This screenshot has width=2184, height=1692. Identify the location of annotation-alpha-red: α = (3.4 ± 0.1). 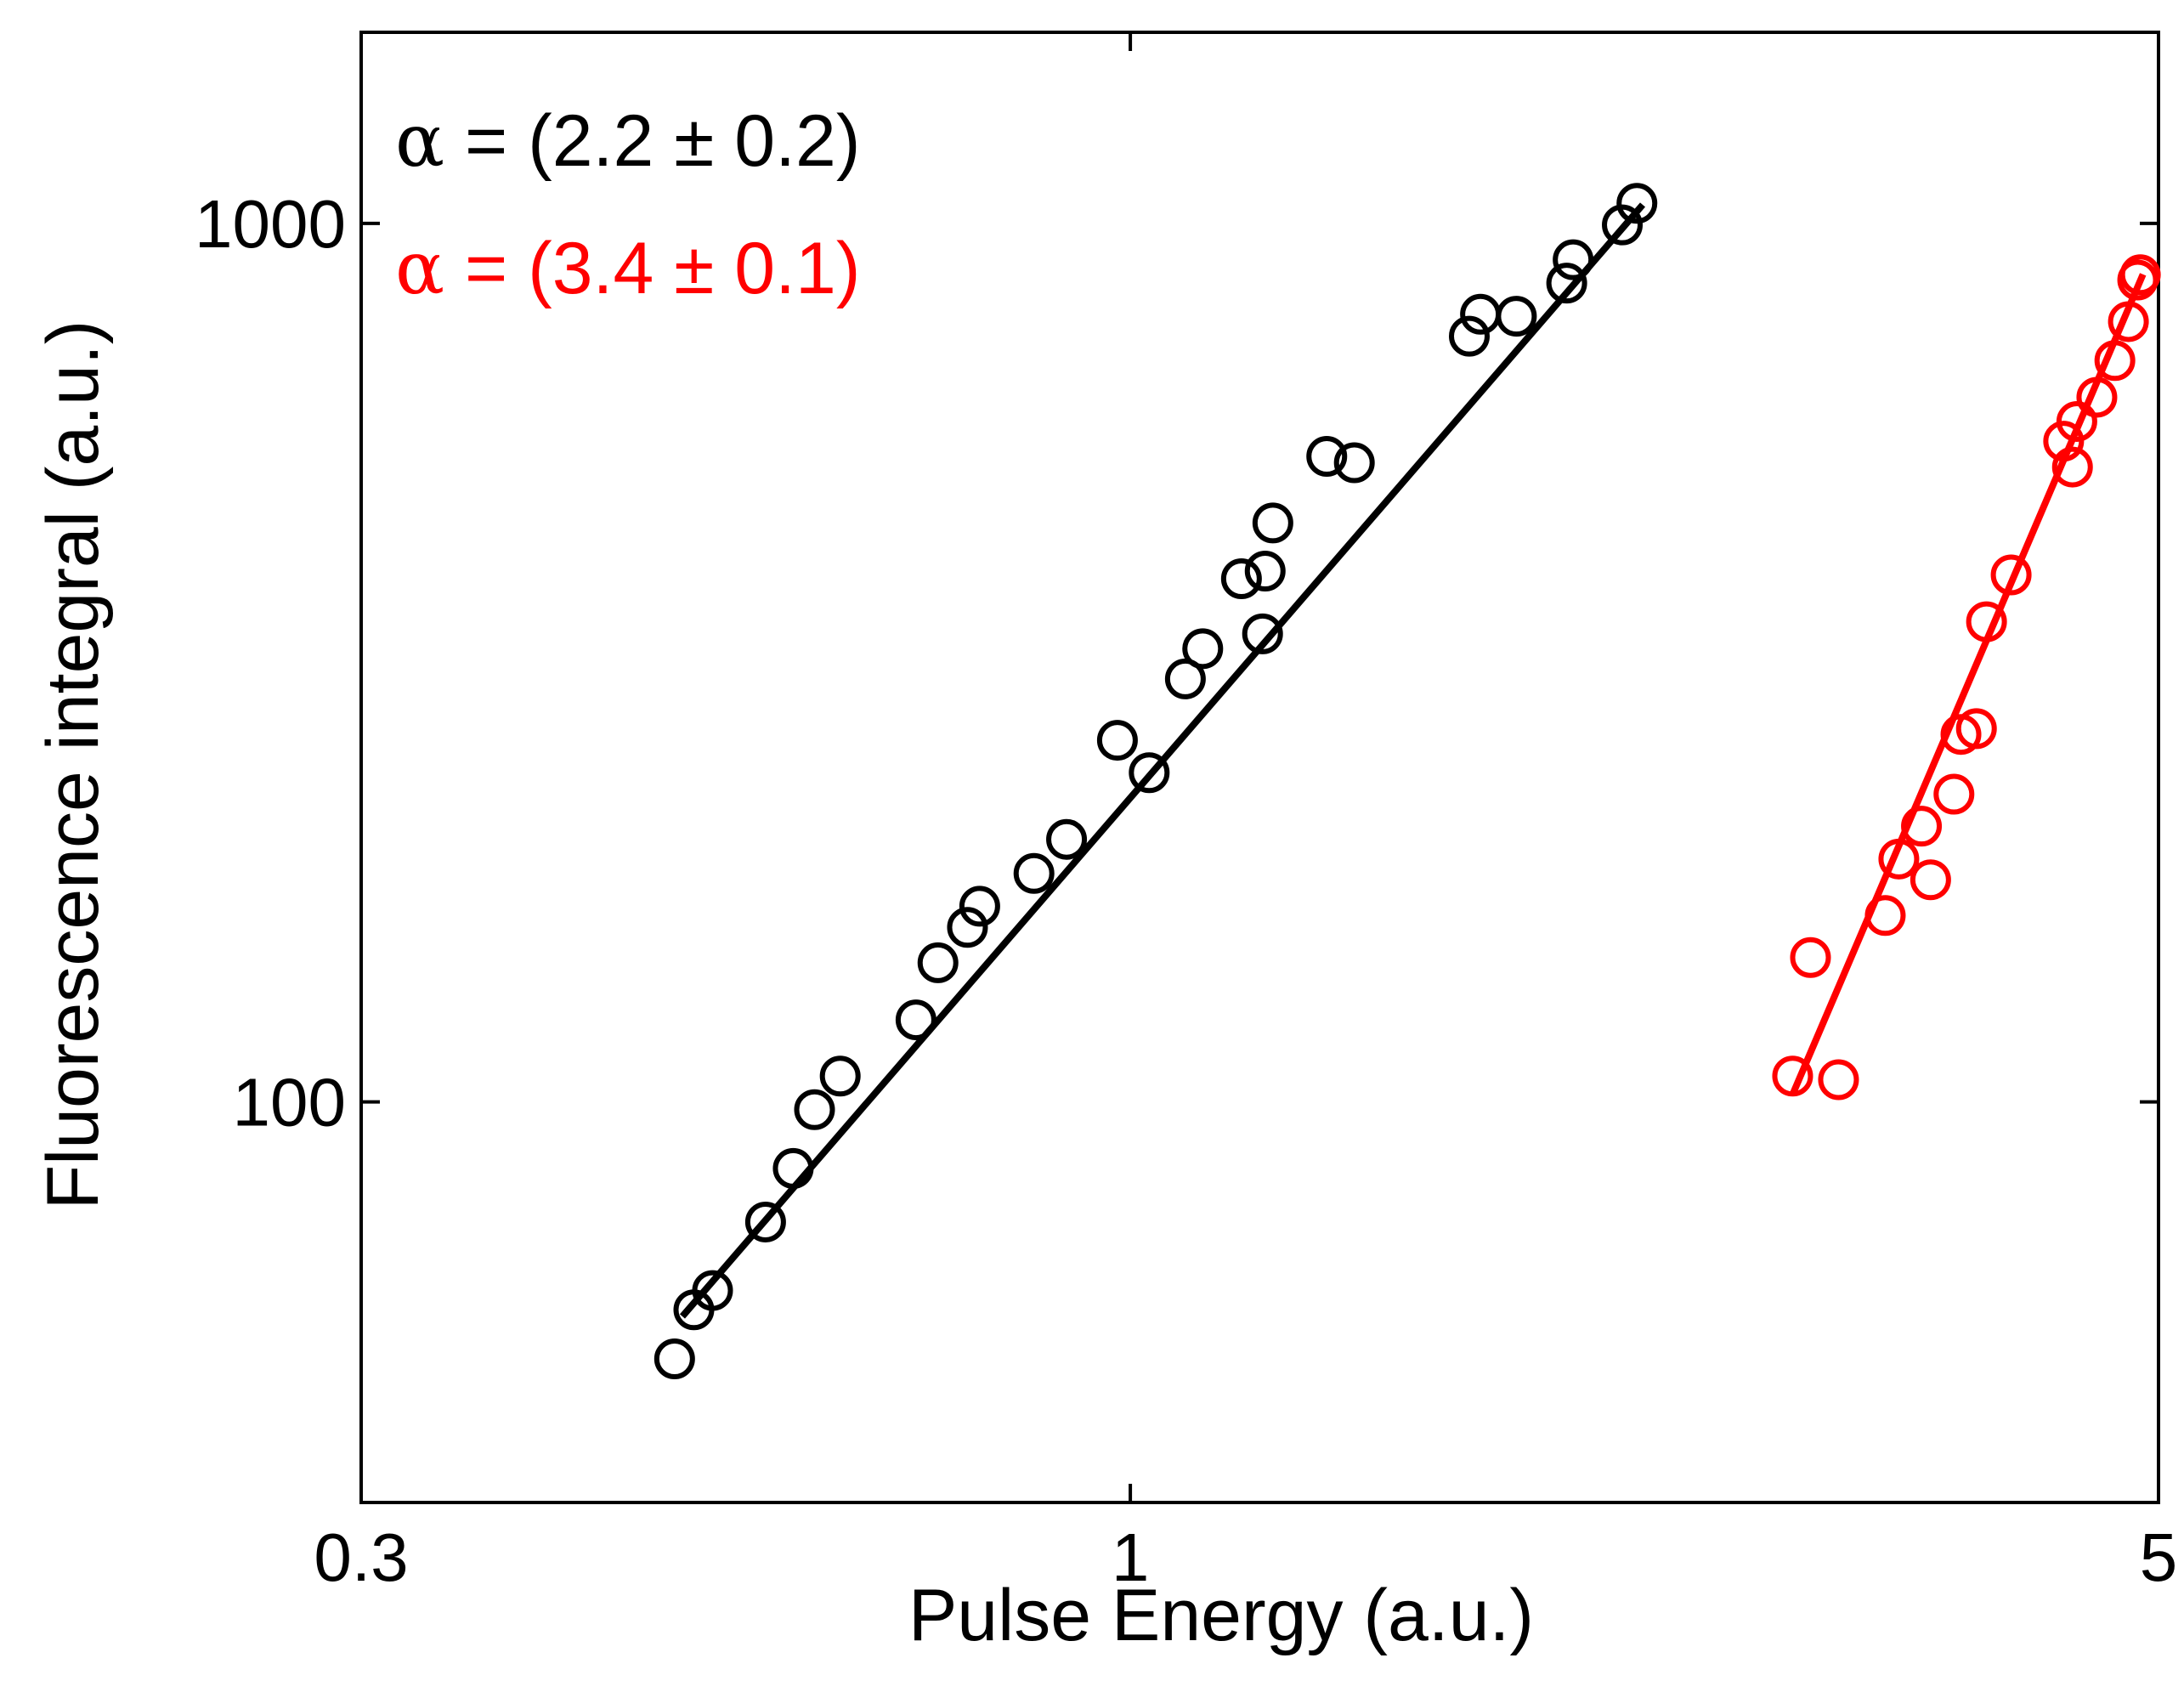
(627, 268).